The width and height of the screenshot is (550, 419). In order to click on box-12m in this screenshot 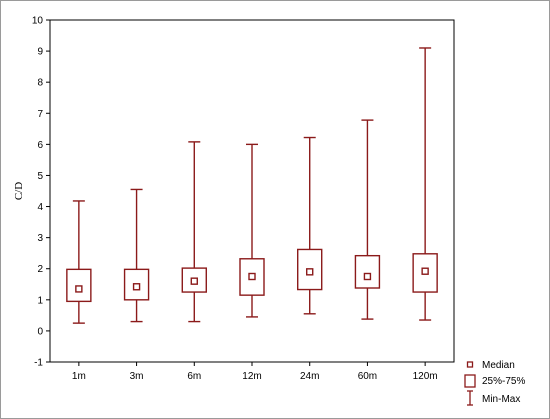, I will do `click(252, 230)`.